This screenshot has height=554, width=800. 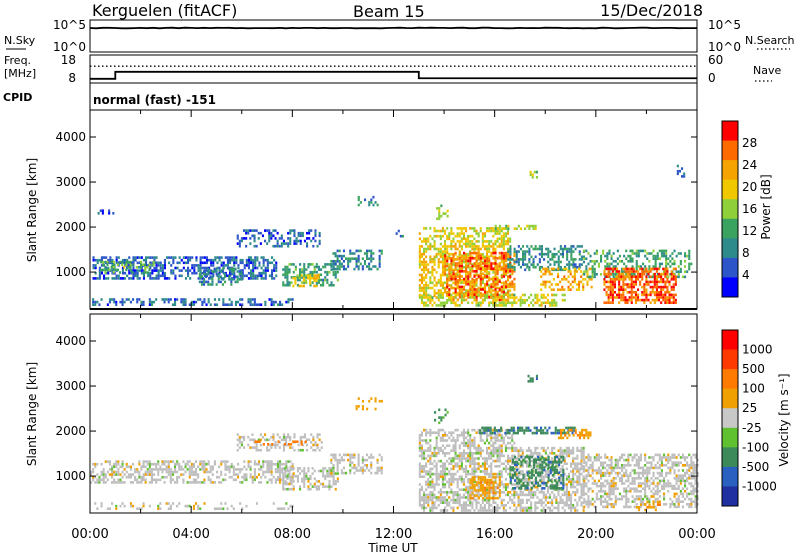 I want to click on freq-panel: Freq. [MHz] 18 8 60 0 Nave, so click(x=392, y=69).